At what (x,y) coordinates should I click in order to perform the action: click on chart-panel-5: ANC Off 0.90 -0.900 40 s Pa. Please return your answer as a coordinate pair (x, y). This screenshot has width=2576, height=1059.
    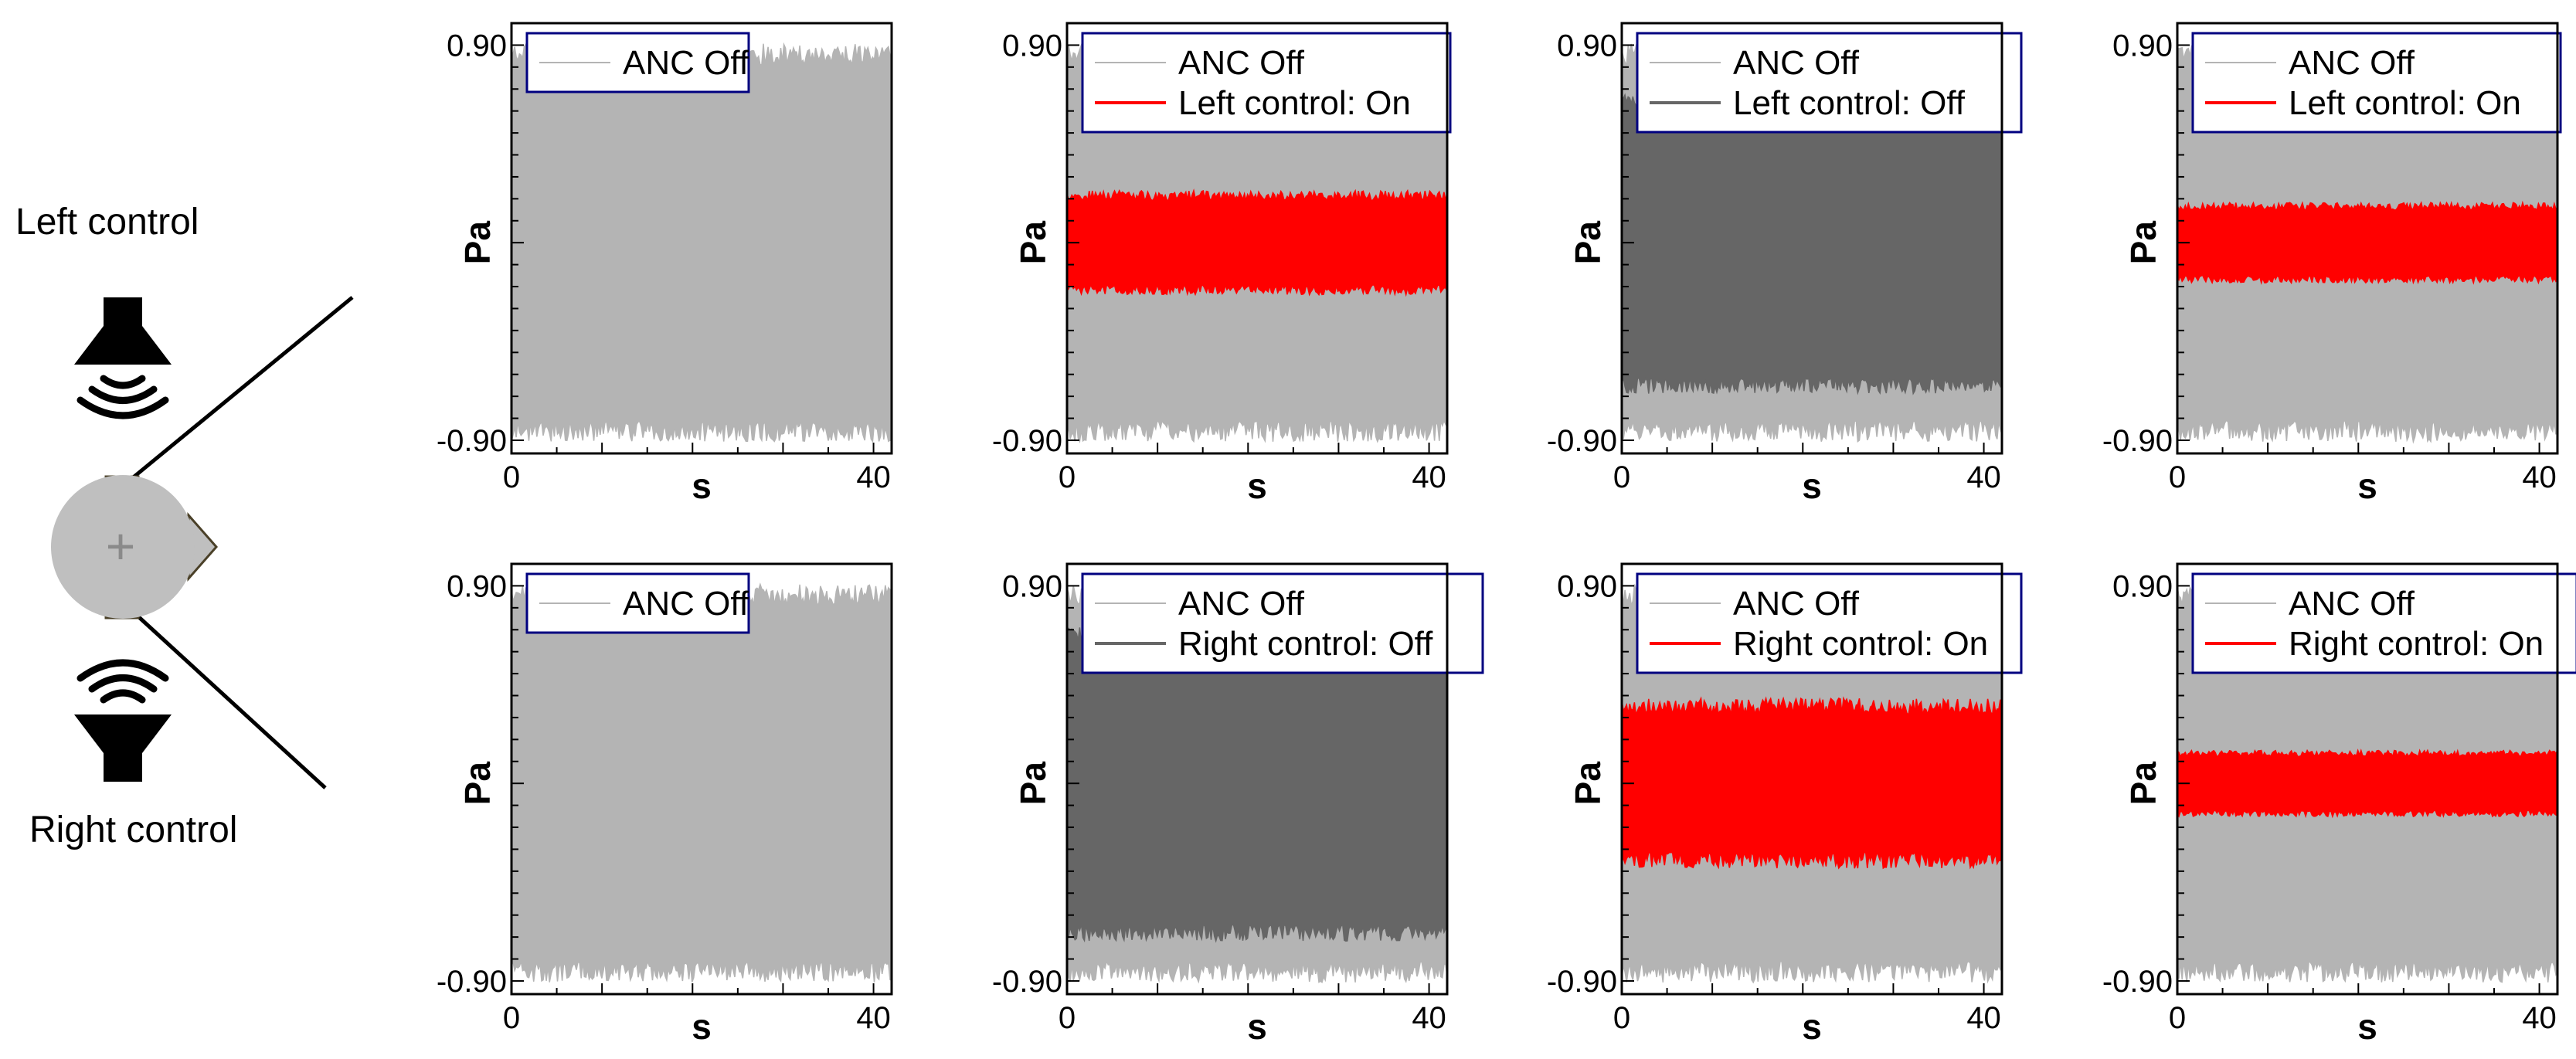
    Looking at the image, I should click on (665, 804).